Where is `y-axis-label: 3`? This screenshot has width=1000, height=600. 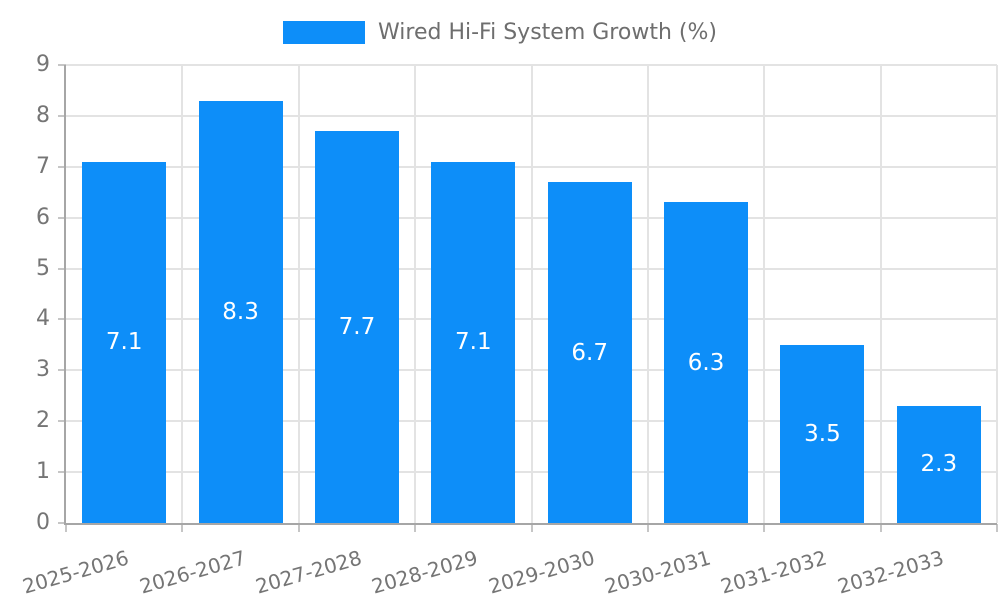
y-axis-label: 3 is located at coordinates (43, 370).